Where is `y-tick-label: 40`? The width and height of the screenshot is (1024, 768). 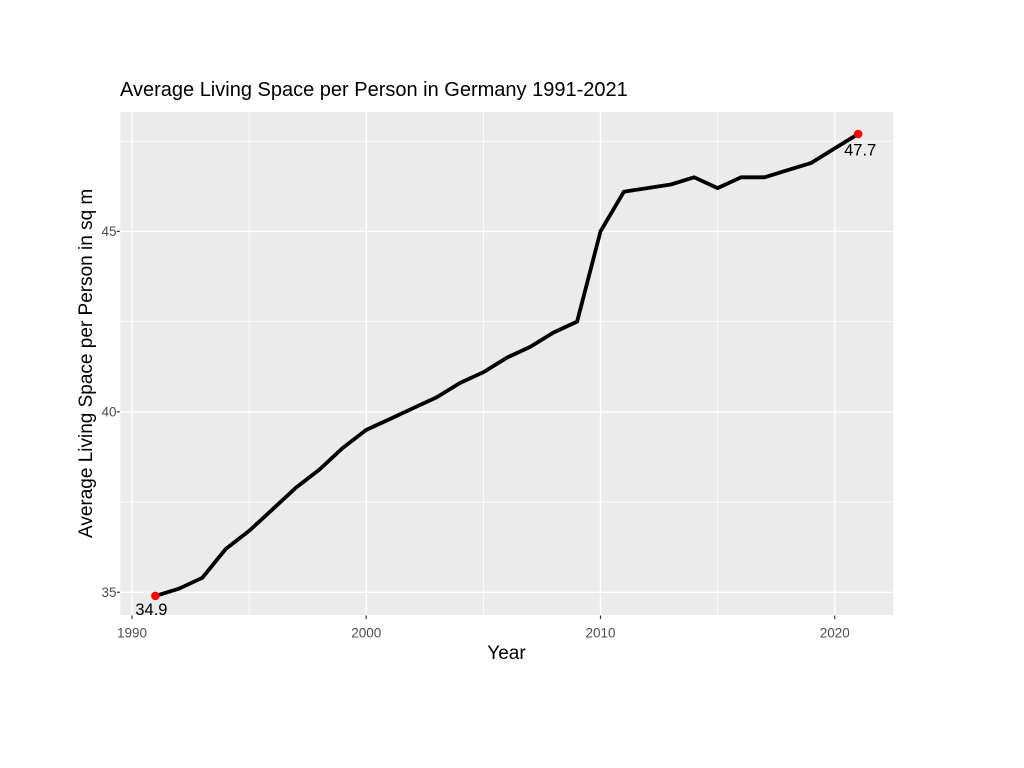 y-tick-label: 40 is located at coordinates (108, 412).